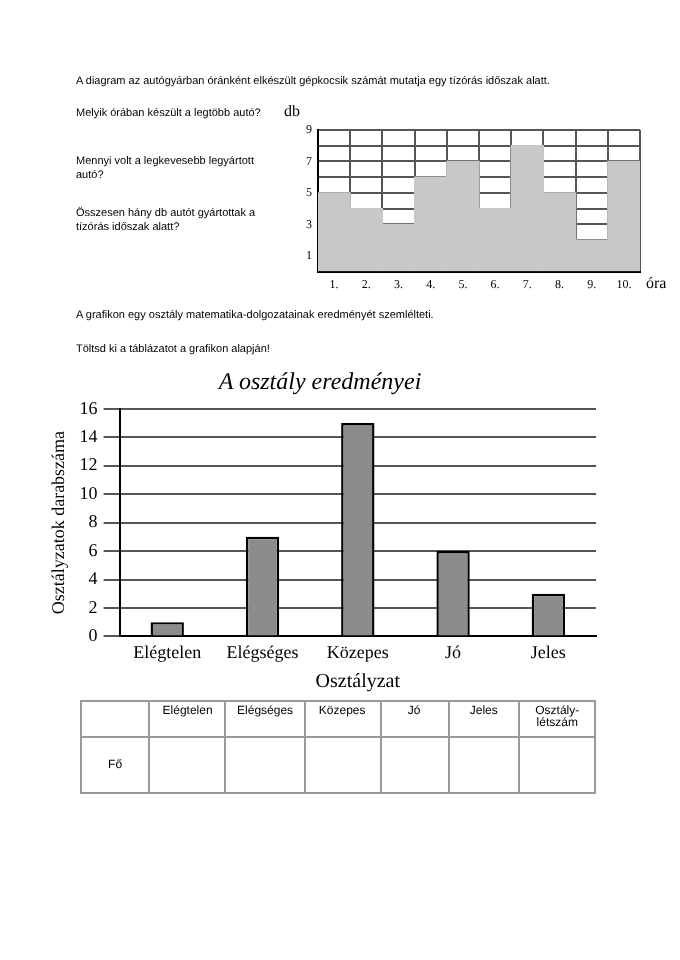  What do you see at coordinates (358, 651) in the screenshot?
I see `x-tick-label: Közepes` at bounding box center [358, 651].